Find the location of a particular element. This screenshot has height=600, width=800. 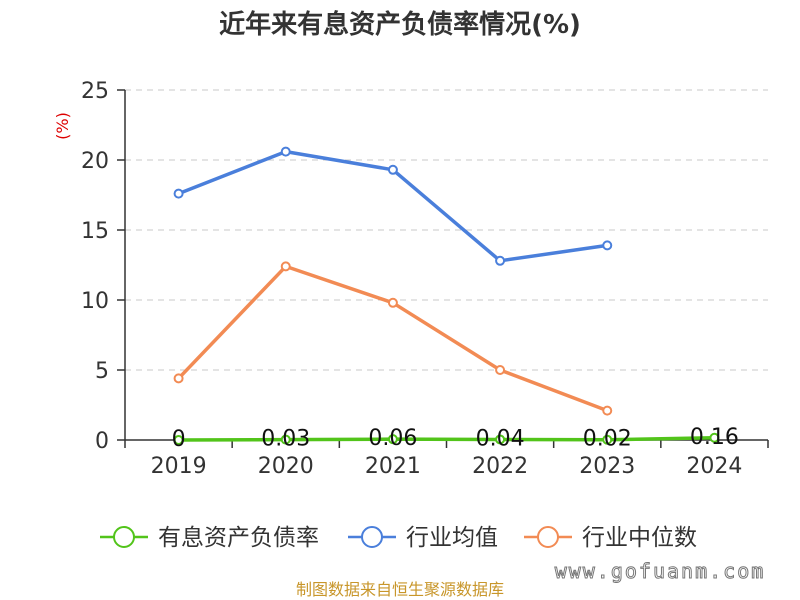

legend-label: 行业中位数 is located at coordinates (639, 538).